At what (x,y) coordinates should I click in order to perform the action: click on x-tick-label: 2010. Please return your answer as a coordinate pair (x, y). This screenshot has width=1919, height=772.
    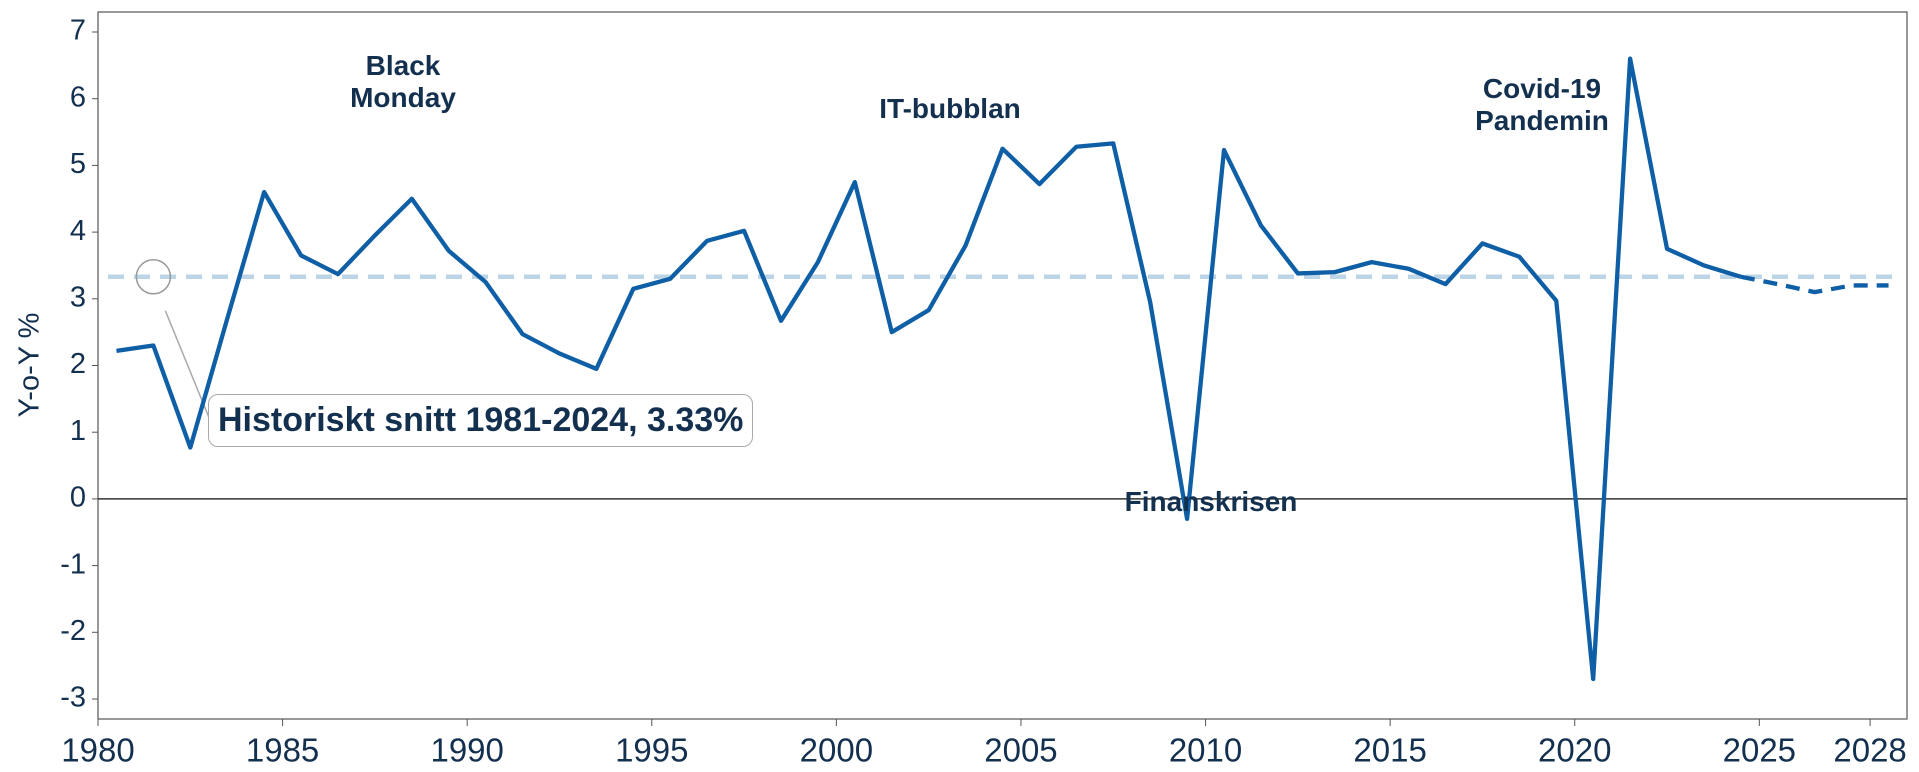
    Looking at the image, I should click on (1205, 750).